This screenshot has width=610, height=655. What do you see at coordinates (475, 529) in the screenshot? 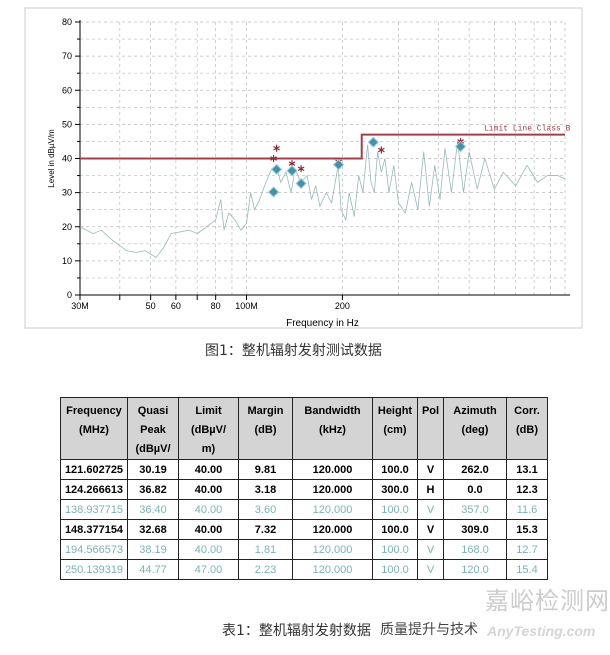
I see `table-cell: 309.0` at bounding box center [475, 529].